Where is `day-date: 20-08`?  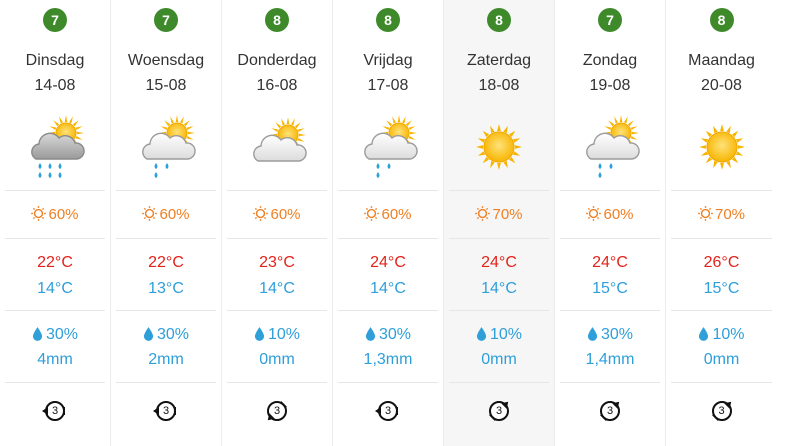
day-date: 20-08 is located at coordinates (721, 85).